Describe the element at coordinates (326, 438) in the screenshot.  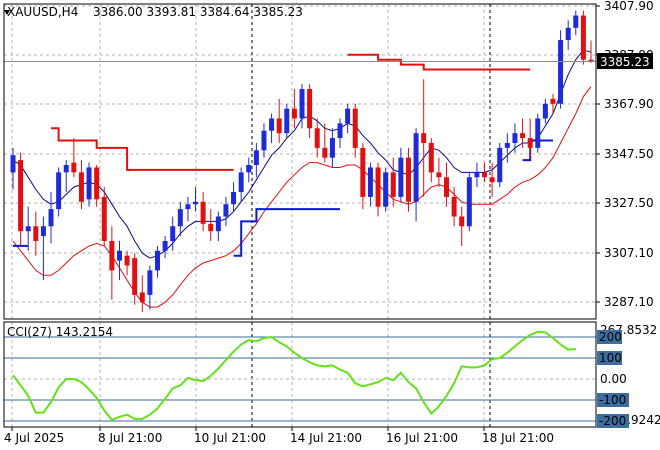
I see `time-tick-label: 14 Jul 21:00` at that location.